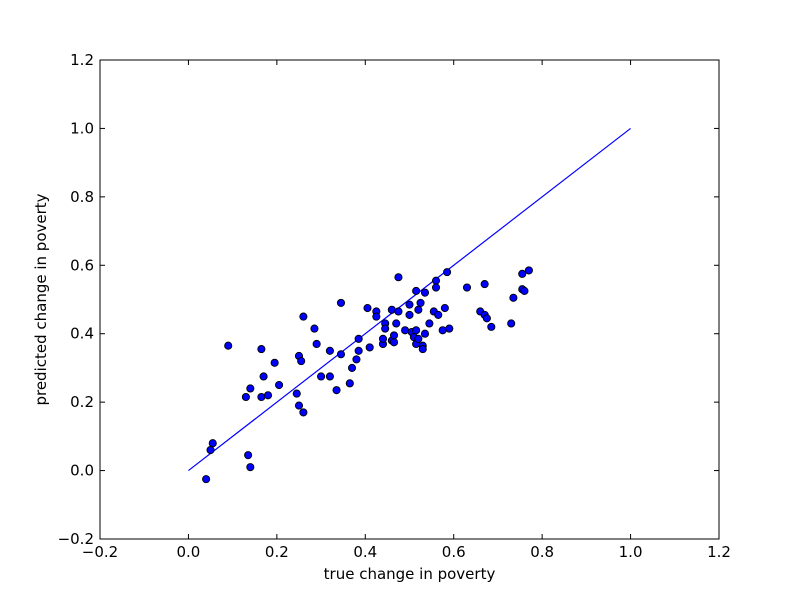 This screenshot has width=800, height=600. I want to click on y-tick-label: 0.0, so click(82, 471).